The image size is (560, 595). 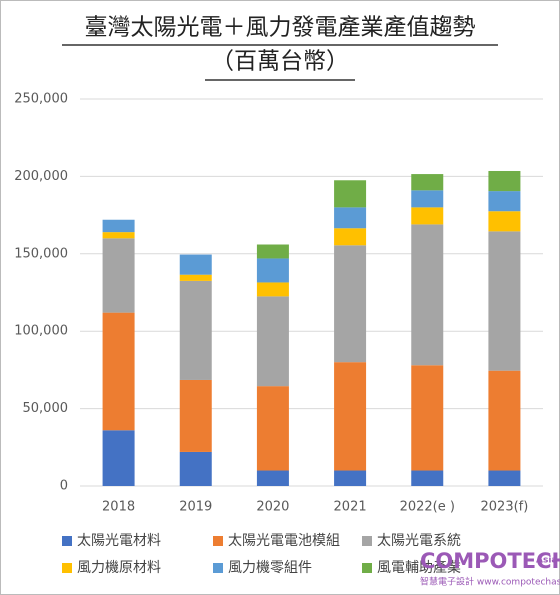 I want to click on x-tick-label: 2020, so click(x=272, y=507).